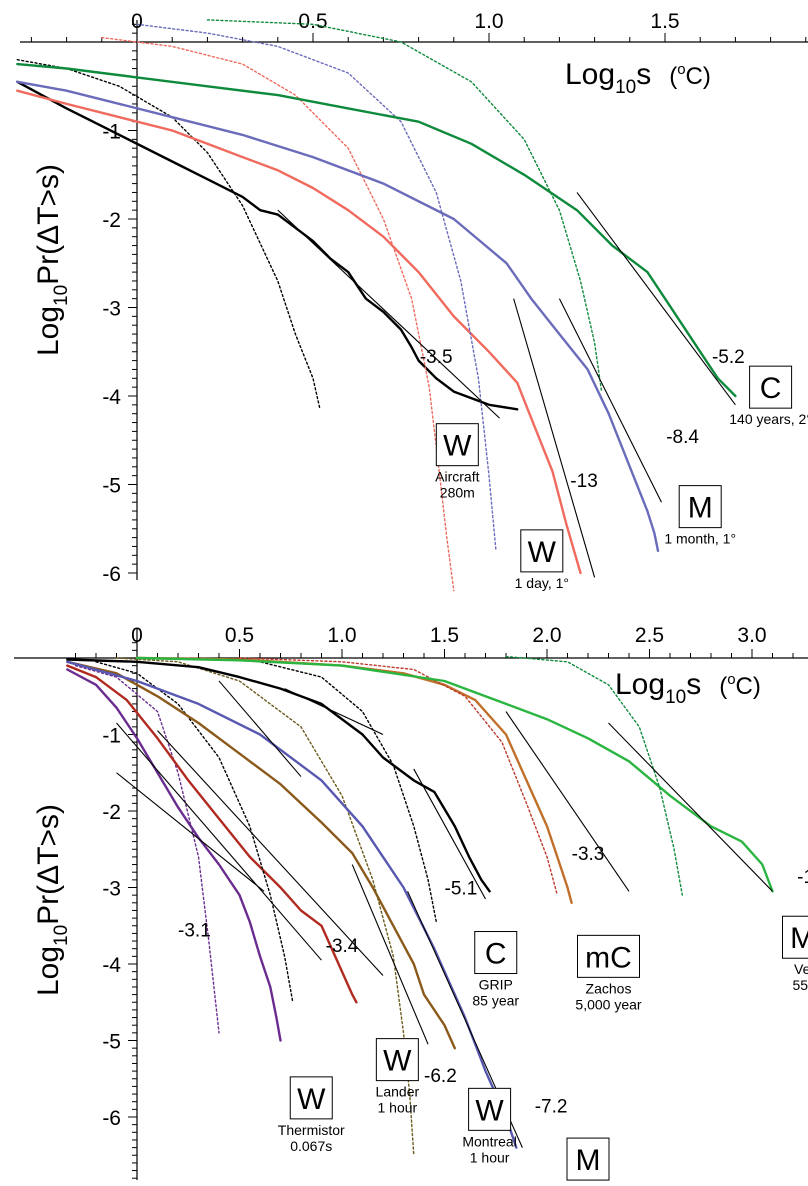 The width and height of the screenshot is (808, 1186). What do you see at coordinates (664, 21) in the screenshot?
I see `x-tick-label: 1.5` at bounding box center [664, 21].